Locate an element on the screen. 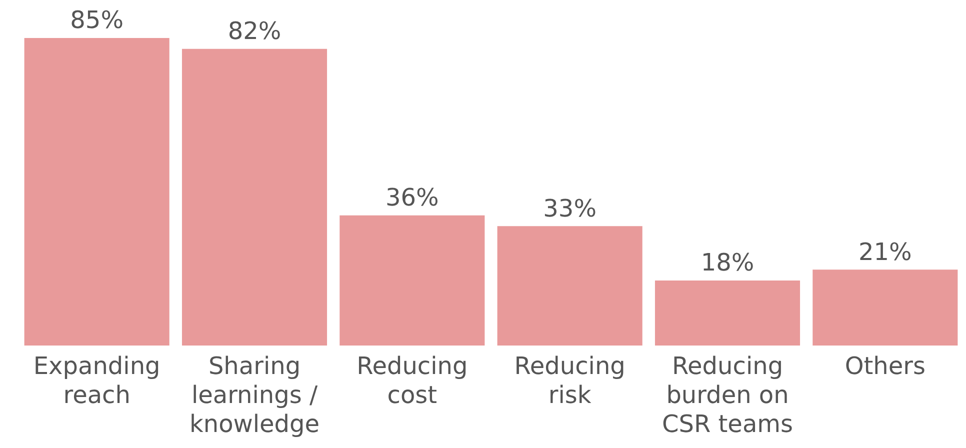 This screenshot has width=966, height=448. data-label: 21% is located at coordinates (885, 252).